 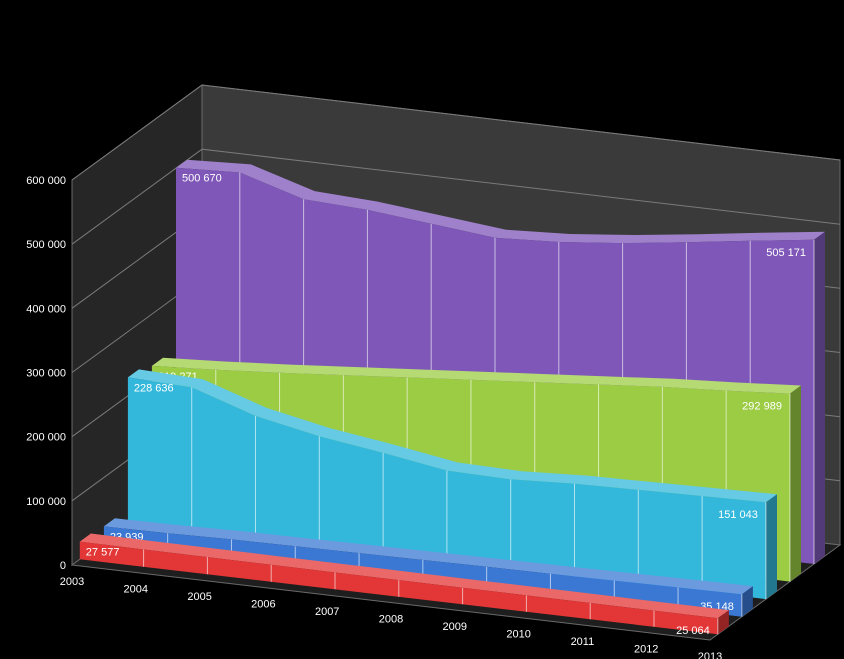 What do you see at coordinates (518, 635) in the screenshot?
I see `x-tick-label: 2010` at bounding box center [518, 635].